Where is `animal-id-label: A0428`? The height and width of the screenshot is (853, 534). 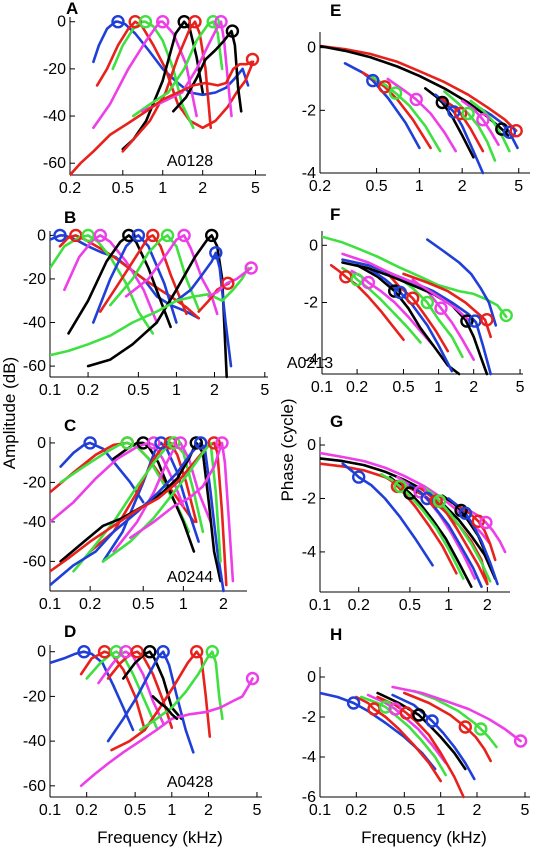
animal-id-label: A0428 is located at coordinates (190, 782).